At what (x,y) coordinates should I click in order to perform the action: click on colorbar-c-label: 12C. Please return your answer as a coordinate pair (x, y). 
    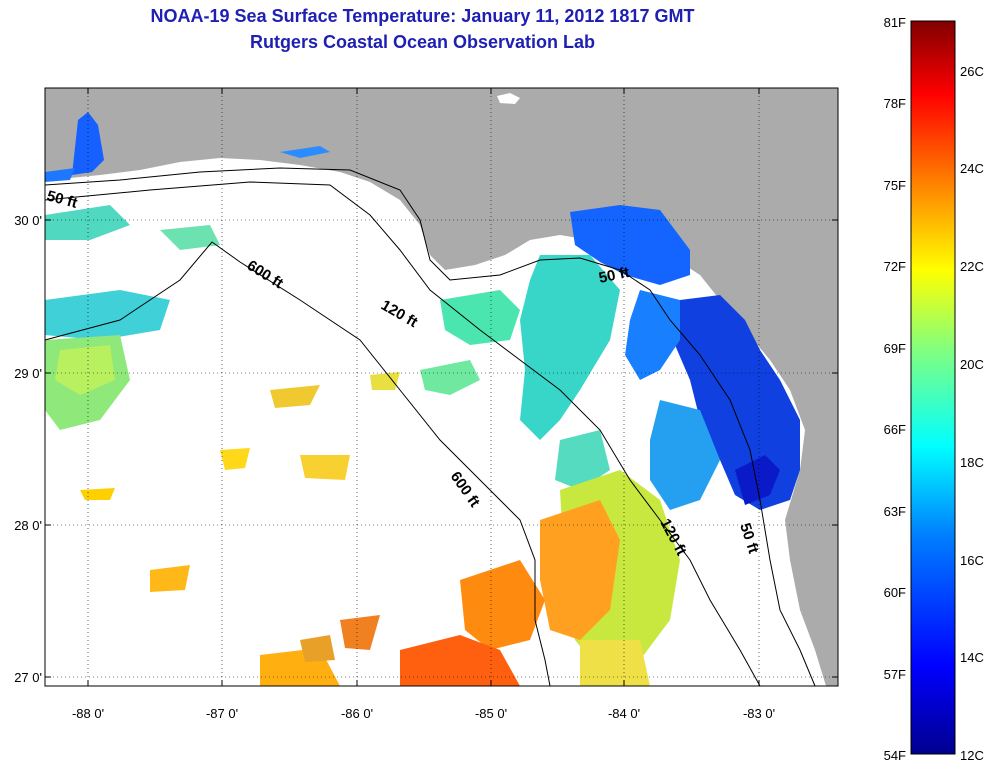
    Looking at the image, I should click on (972, 755).